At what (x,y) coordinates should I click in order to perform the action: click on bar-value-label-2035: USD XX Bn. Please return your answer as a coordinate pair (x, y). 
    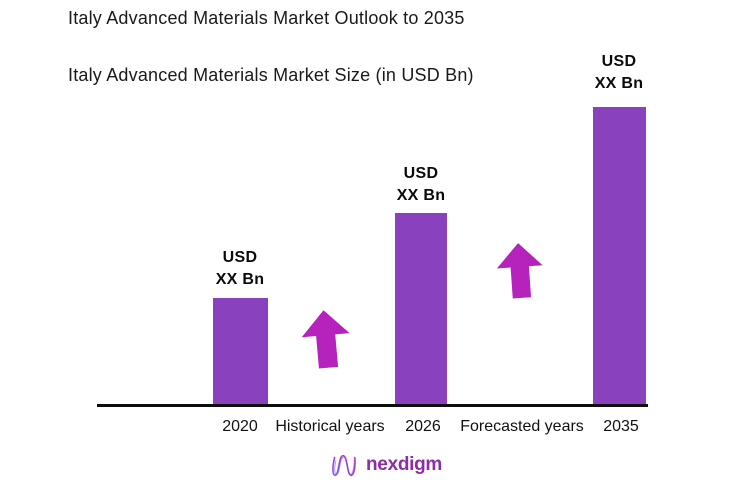
    Looking at the image, I should click on (619, 73).